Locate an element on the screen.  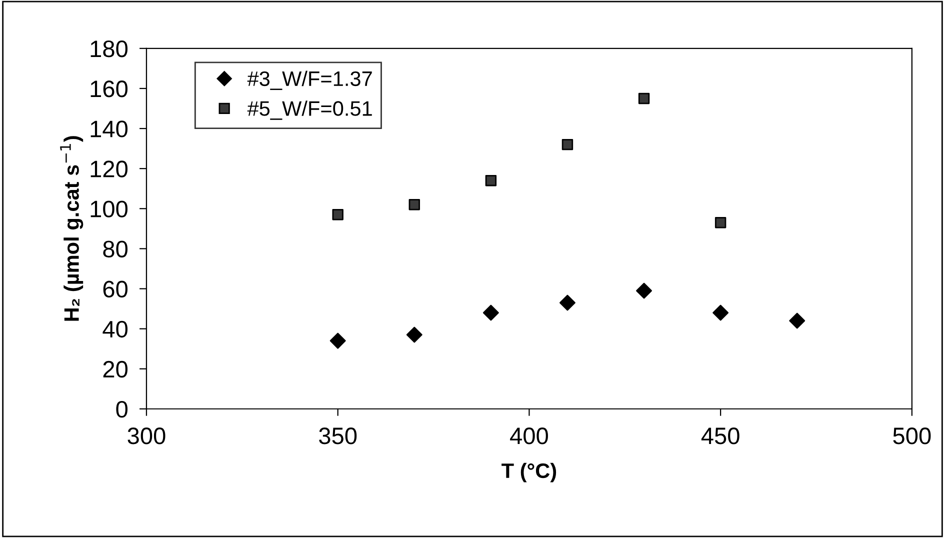
y-tick-label: 40 is located at coordinates (115, 329).